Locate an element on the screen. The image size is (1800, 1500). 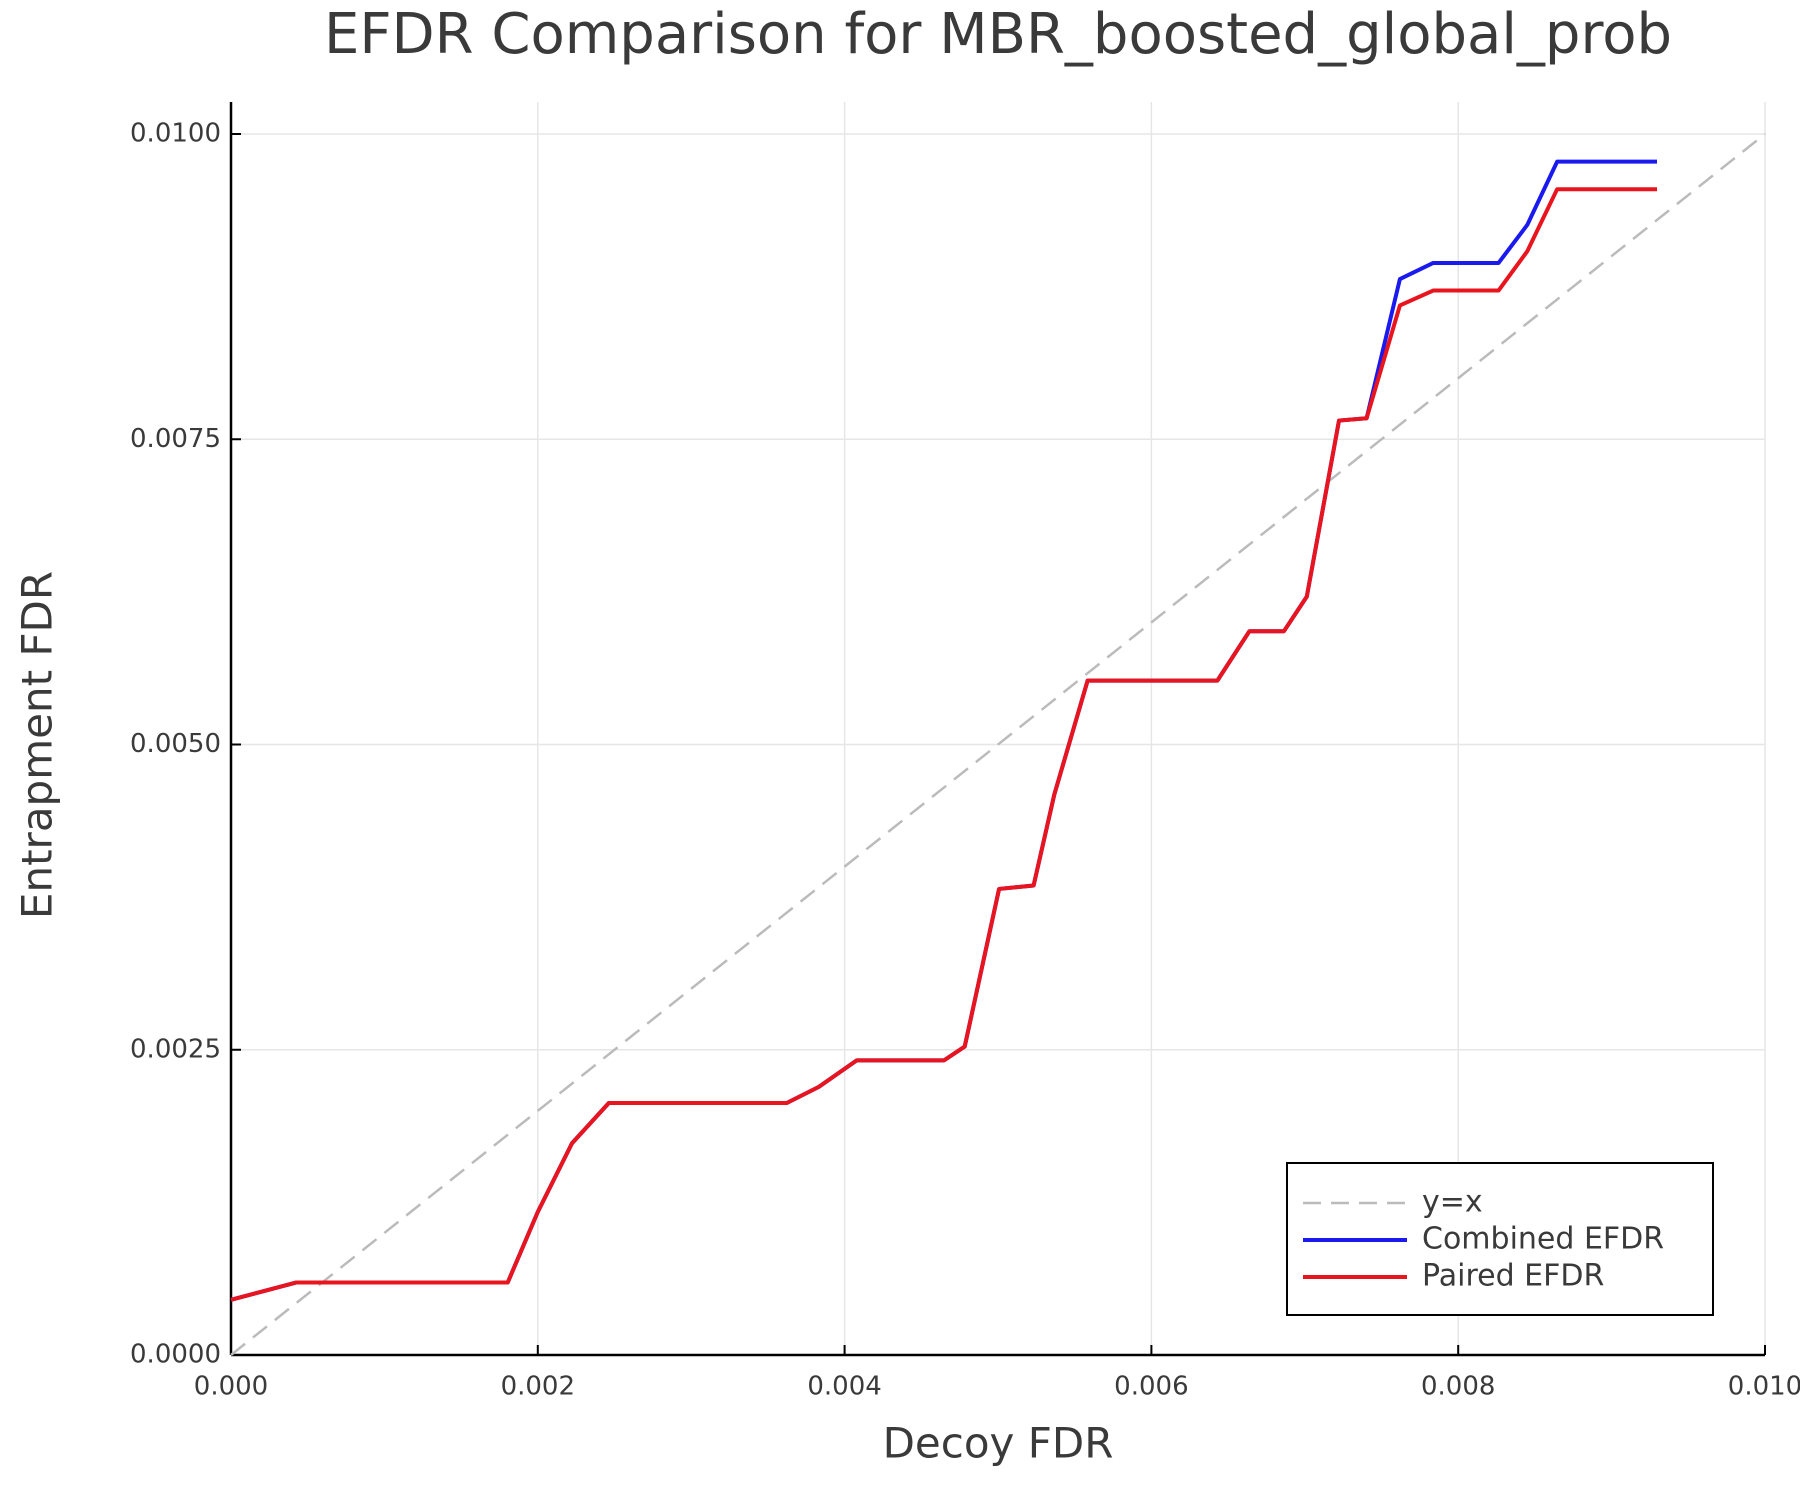
x-tick-label: 0.002 is located at coordinates (538, 1387).